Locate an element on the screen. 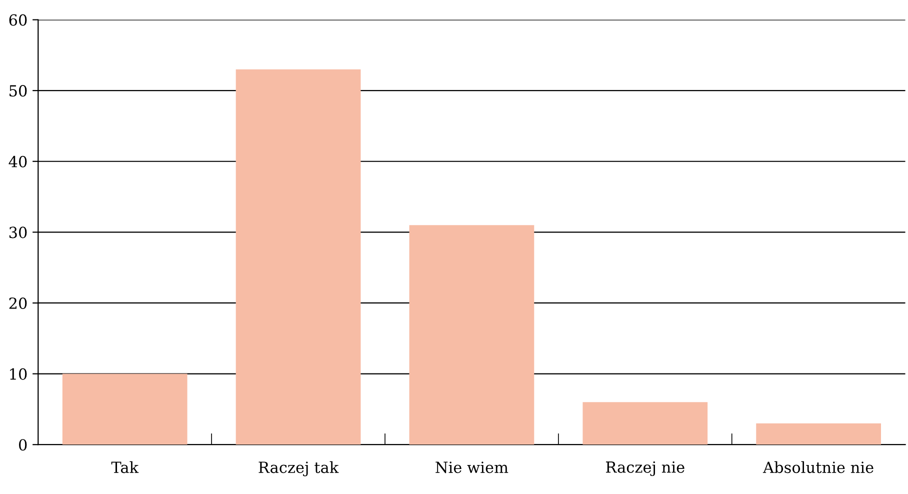 This screenshot has width=908, height=494. y-tick-label: 30 is located at coordinates (18, 232).